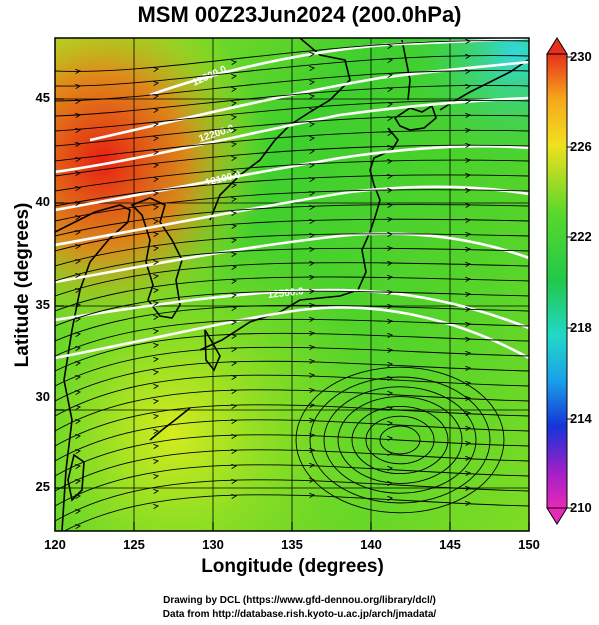  Describe the element at coordinates (450, 544) in the screenshot. I see `x-tick-label: 145` at that location.